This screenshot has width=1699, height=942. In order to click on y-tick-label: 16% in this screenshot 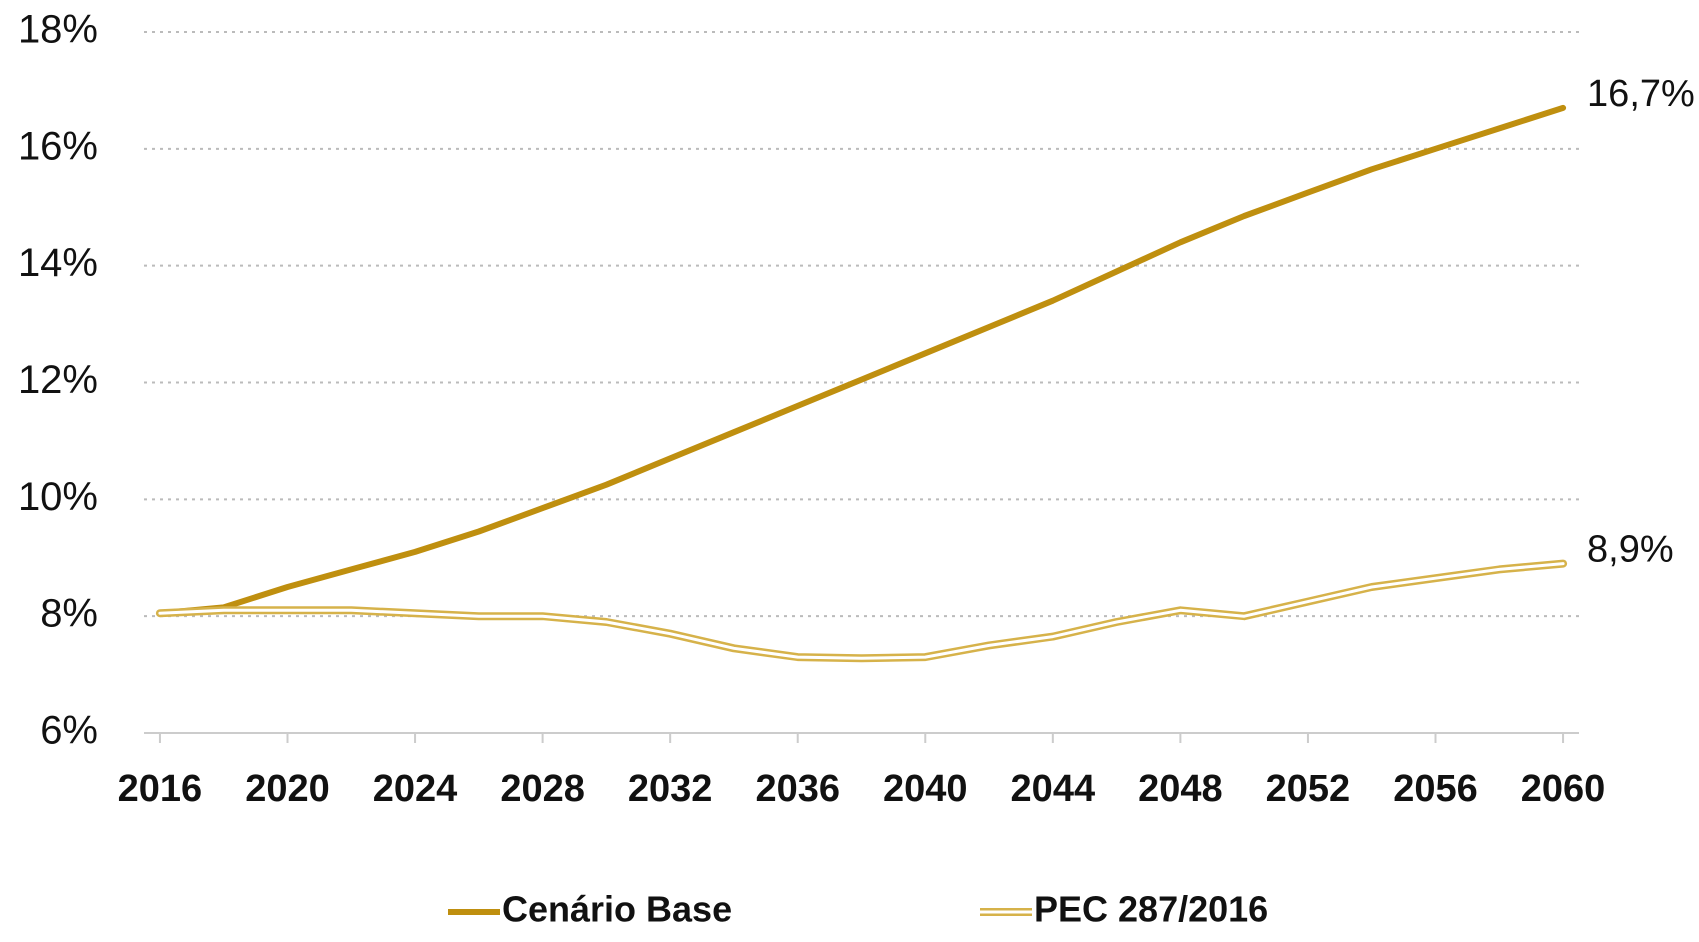, I will do `click(58, 146)`.